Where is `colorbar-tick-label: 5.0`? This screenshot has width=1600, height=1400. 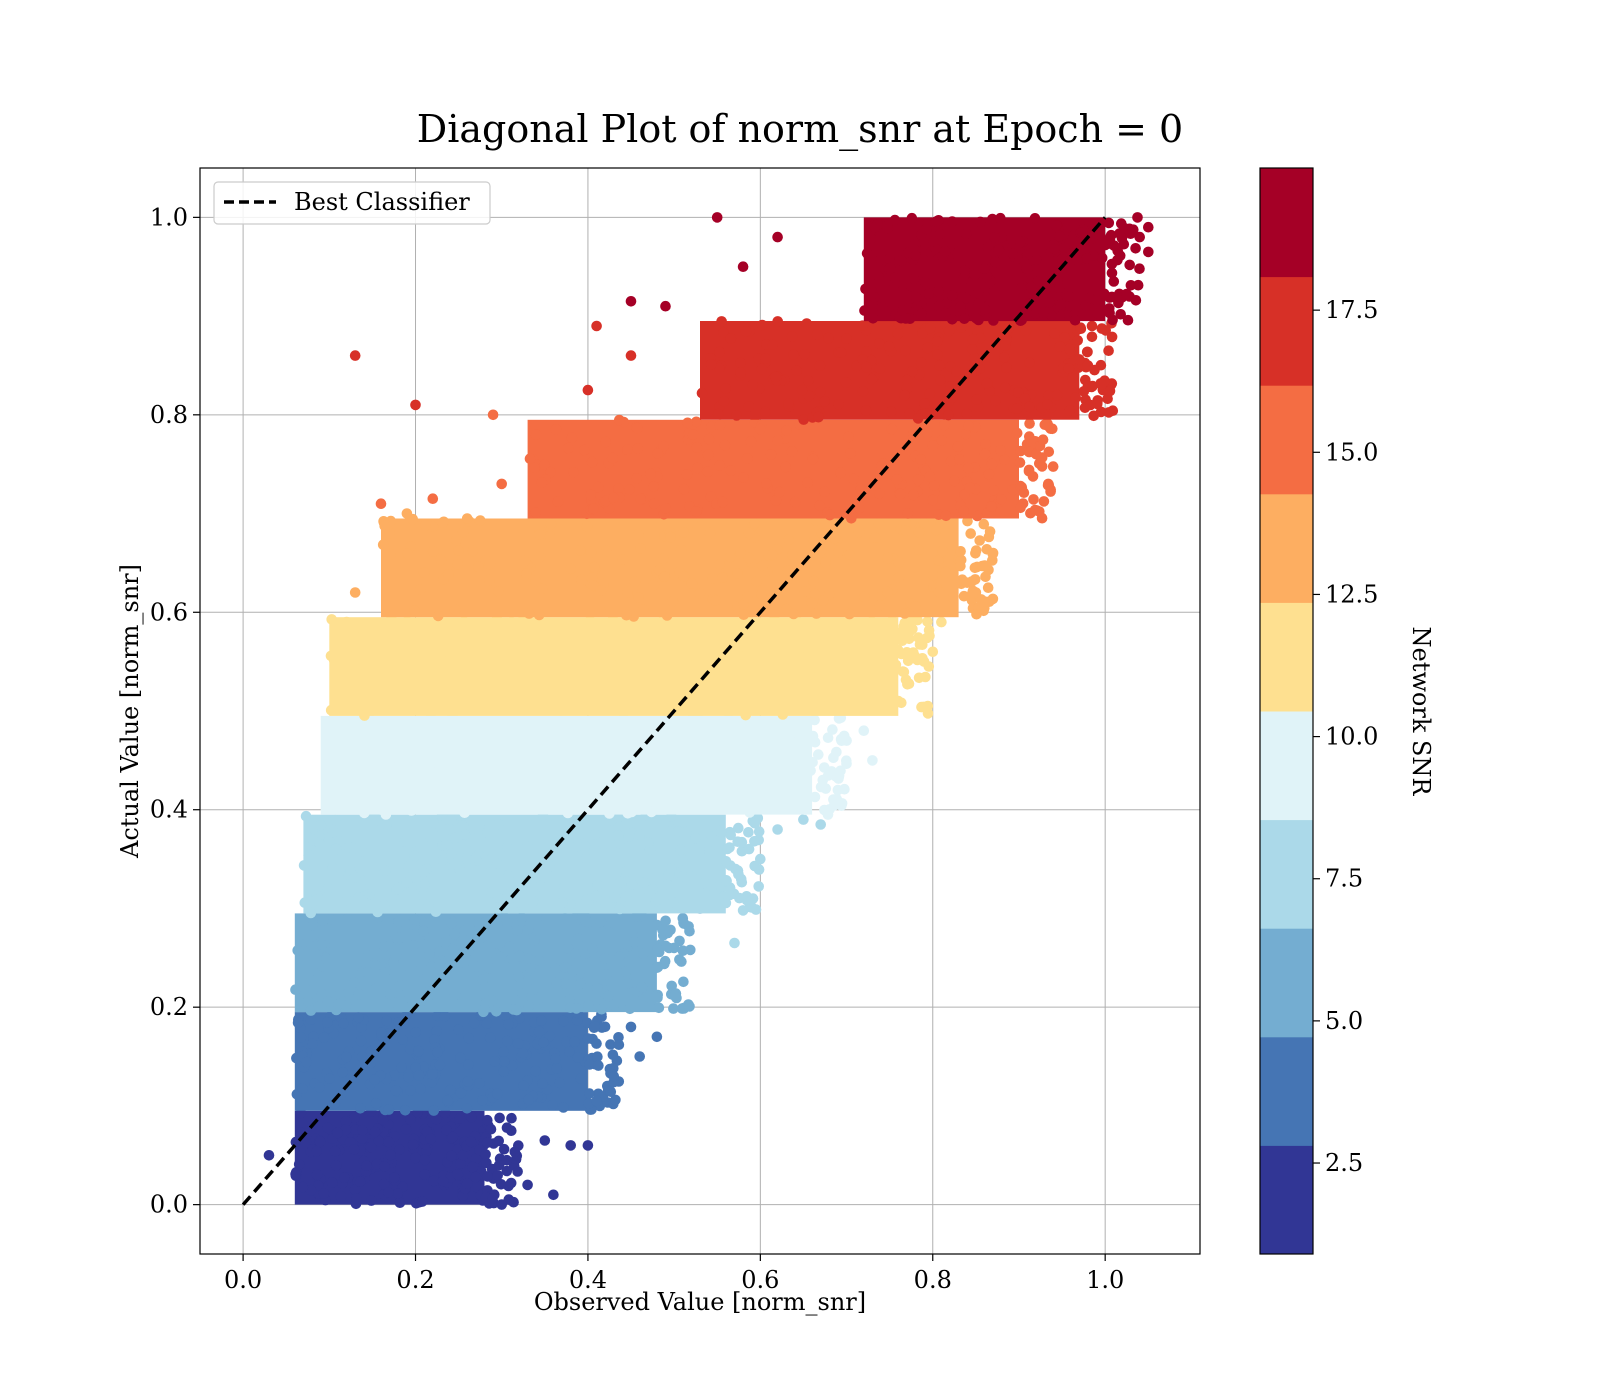
colorbar-tick-label: 5.0 is located at coordinates (1344, 1021).